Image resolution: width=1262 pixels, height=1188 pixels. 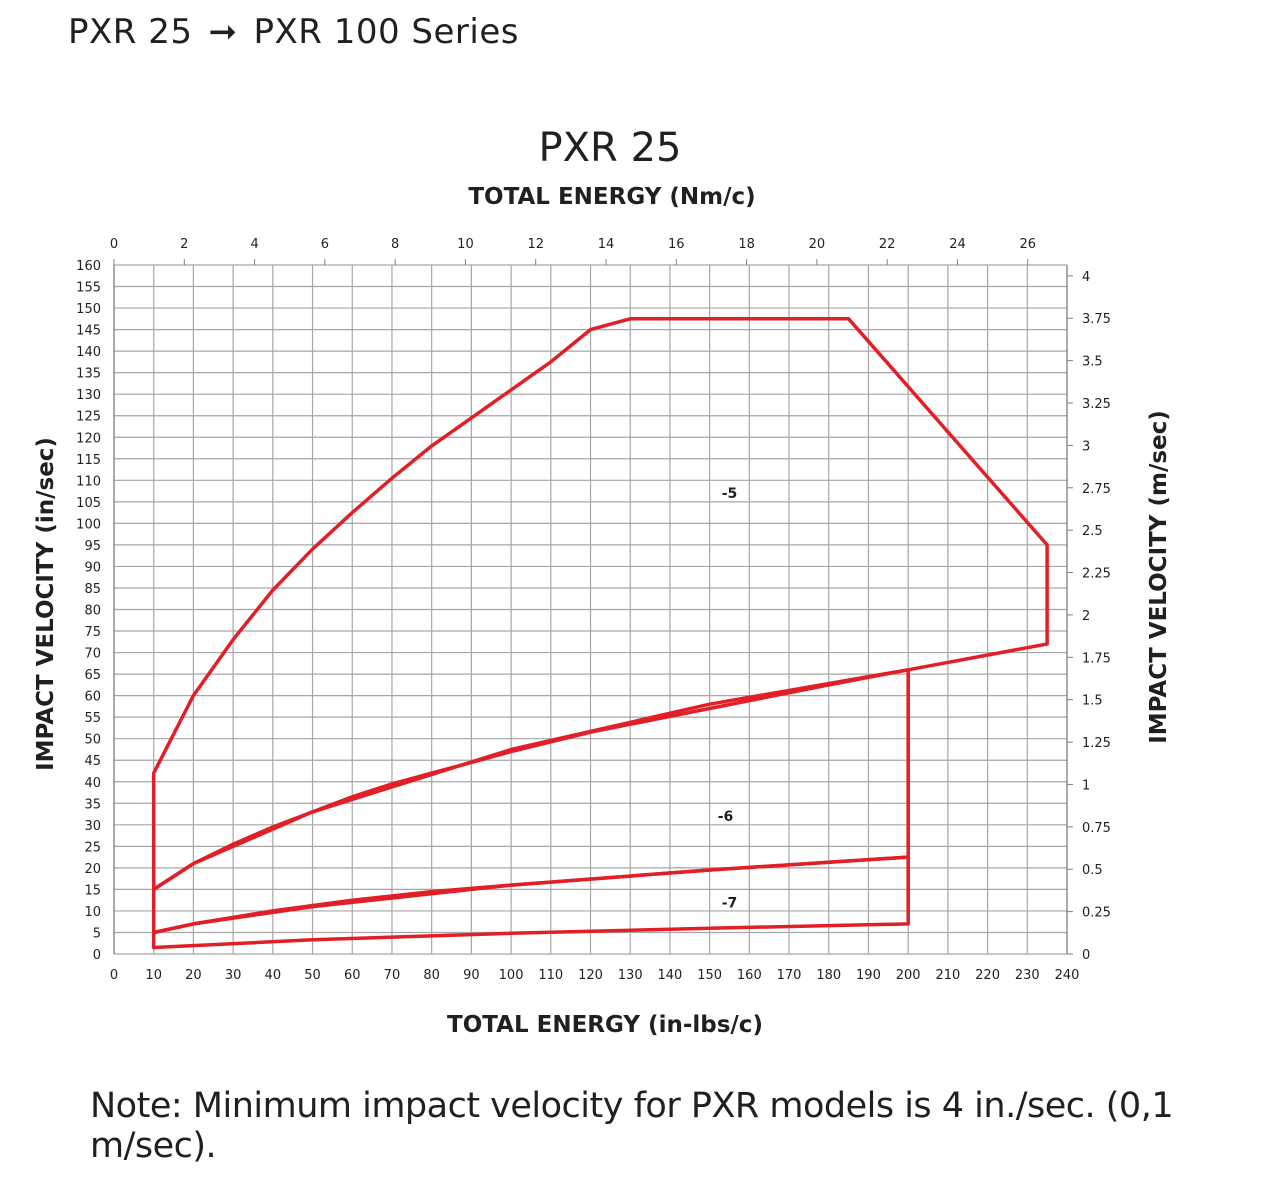 I want to click on x2-tick-label: 16, so click(x=676, y=244).